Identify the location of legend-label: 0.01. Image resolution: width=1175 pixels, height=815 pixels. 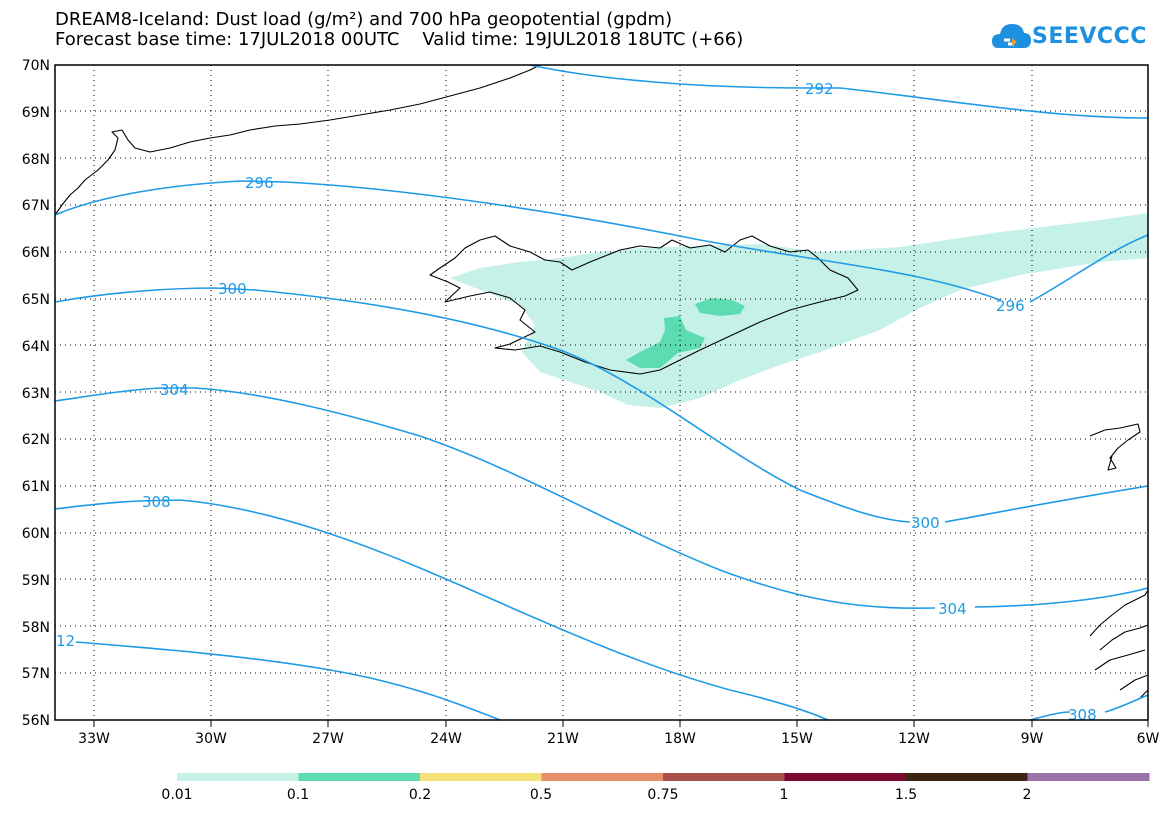
(176, 795).